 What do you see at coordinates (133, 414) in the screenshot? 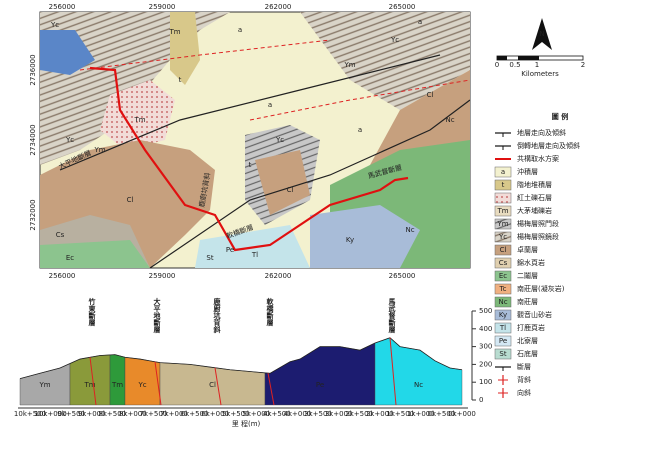
I see `chainage-label: 8k+000` at bounding box center [133, 414].